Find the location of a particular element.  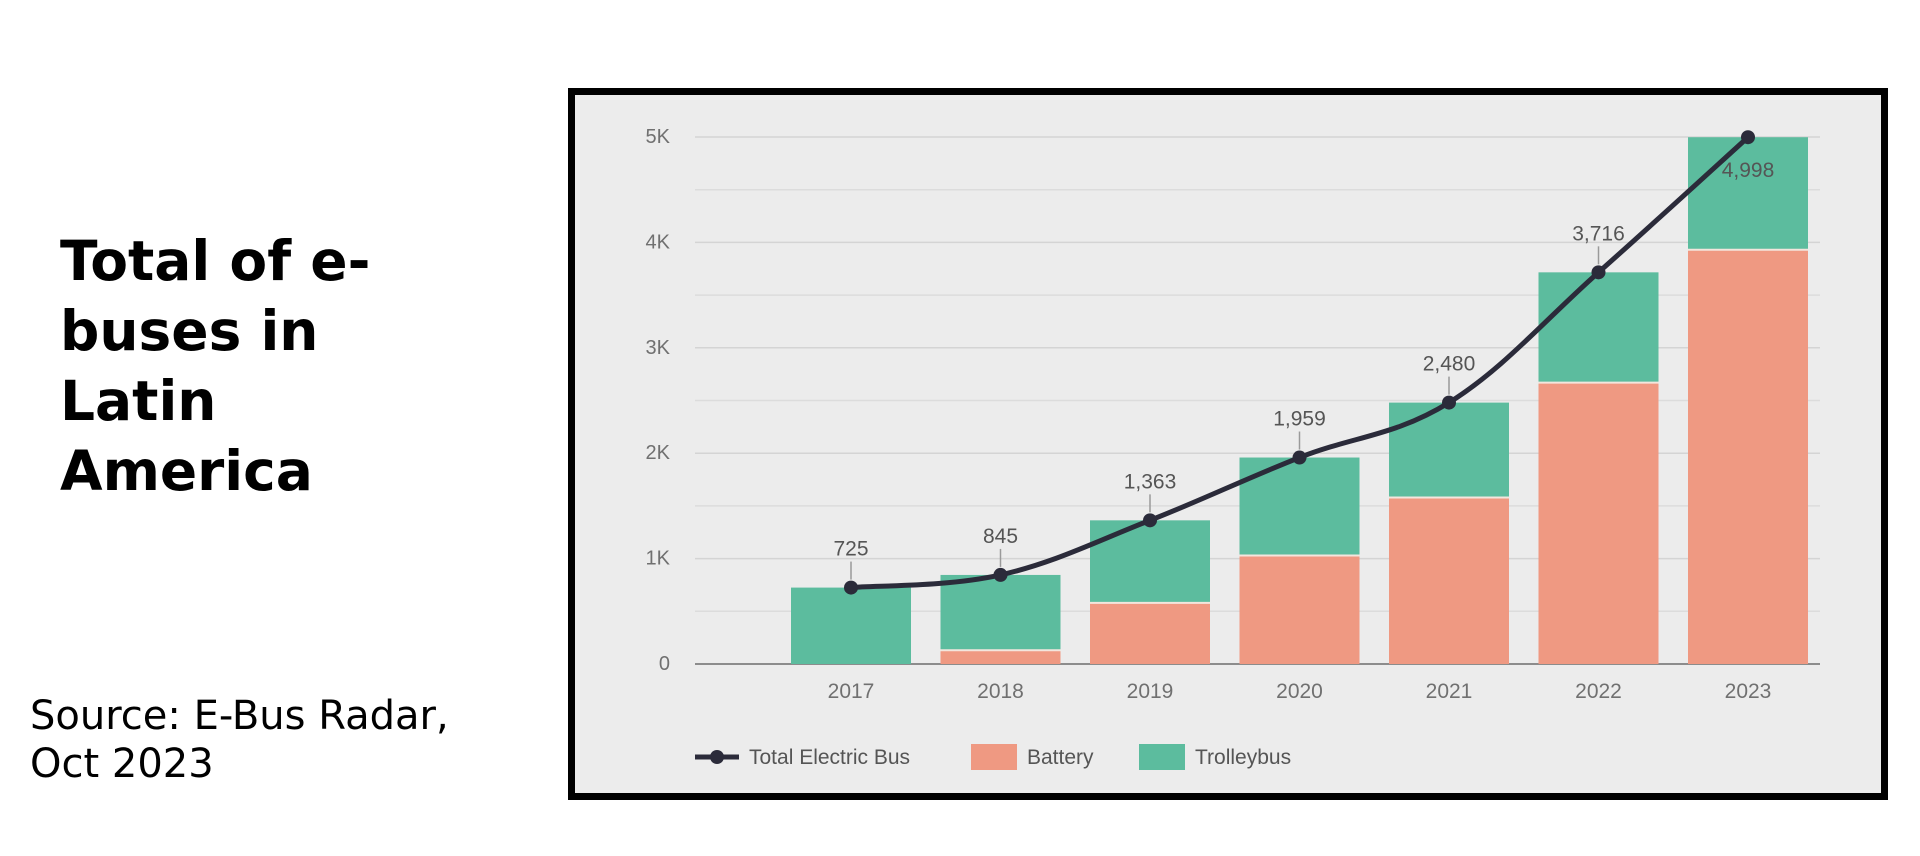

total-point-2021 is located at coordinates (1449, 402).